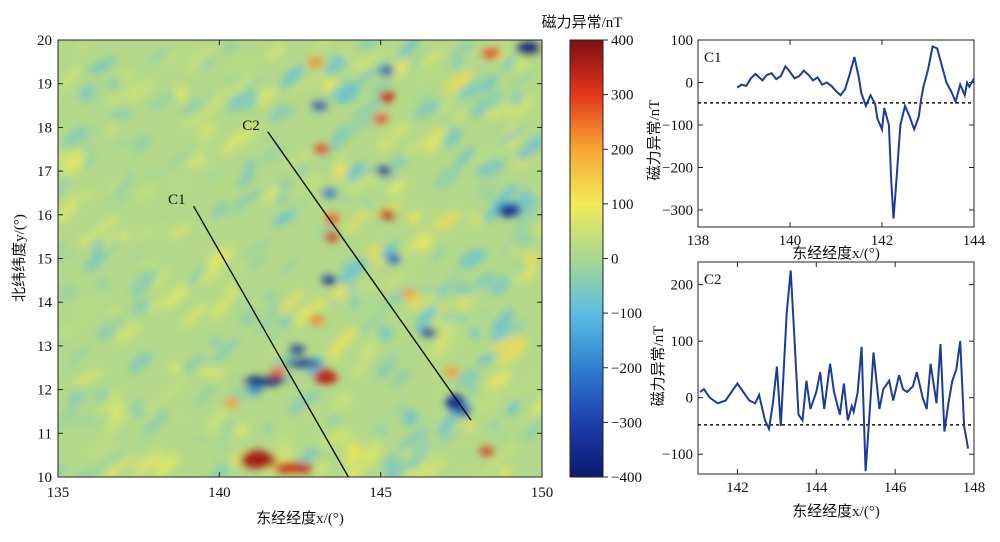  Describe the element at coordinates (251, 126) in the screenshot. I see `profile-label-c2: C2` at that location.